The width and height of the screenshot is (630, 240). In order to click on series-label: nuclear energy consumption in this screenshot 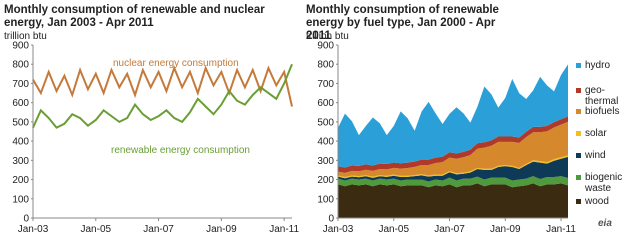, I will do `click(176, 63)`.